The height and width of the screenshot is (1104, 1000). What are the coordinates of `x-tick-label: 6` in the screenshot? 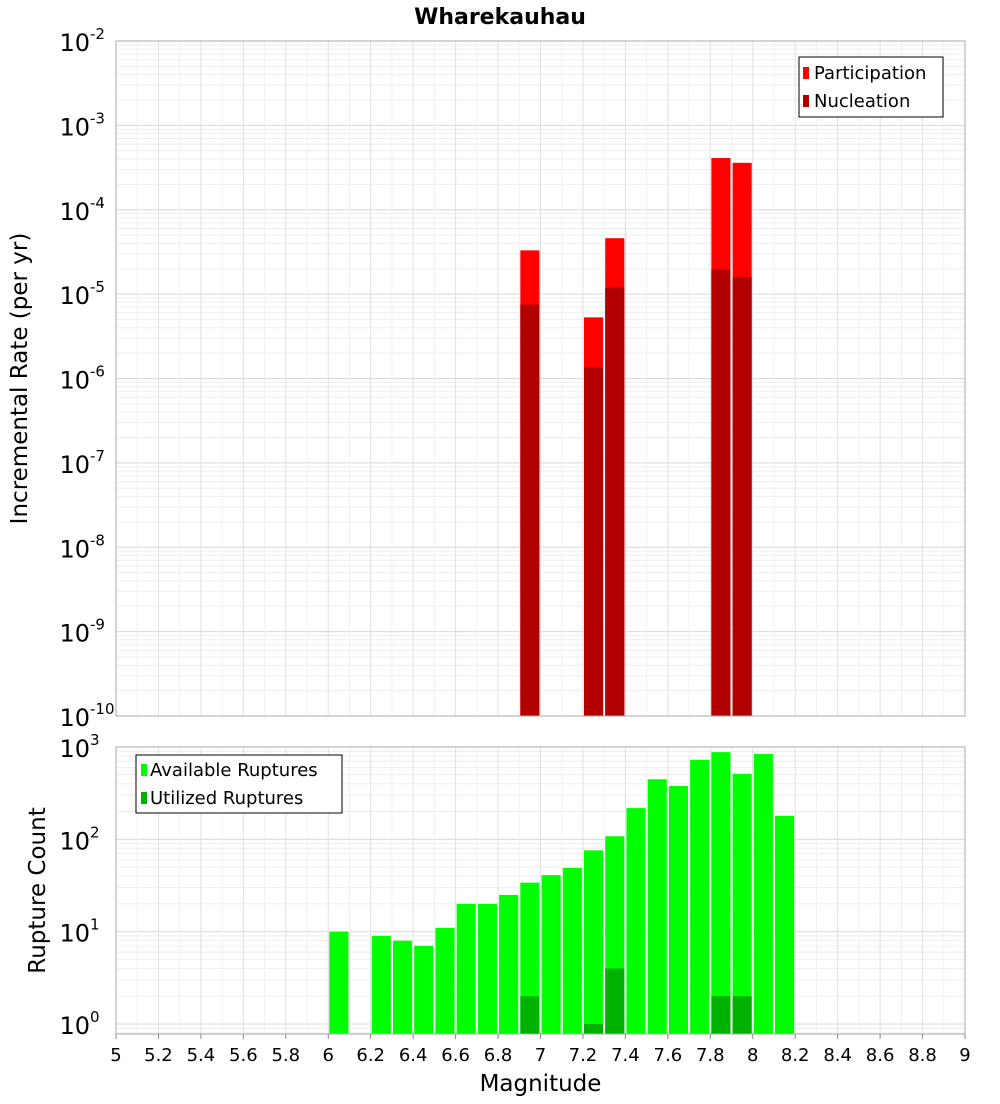 It's located at (328, 1055).